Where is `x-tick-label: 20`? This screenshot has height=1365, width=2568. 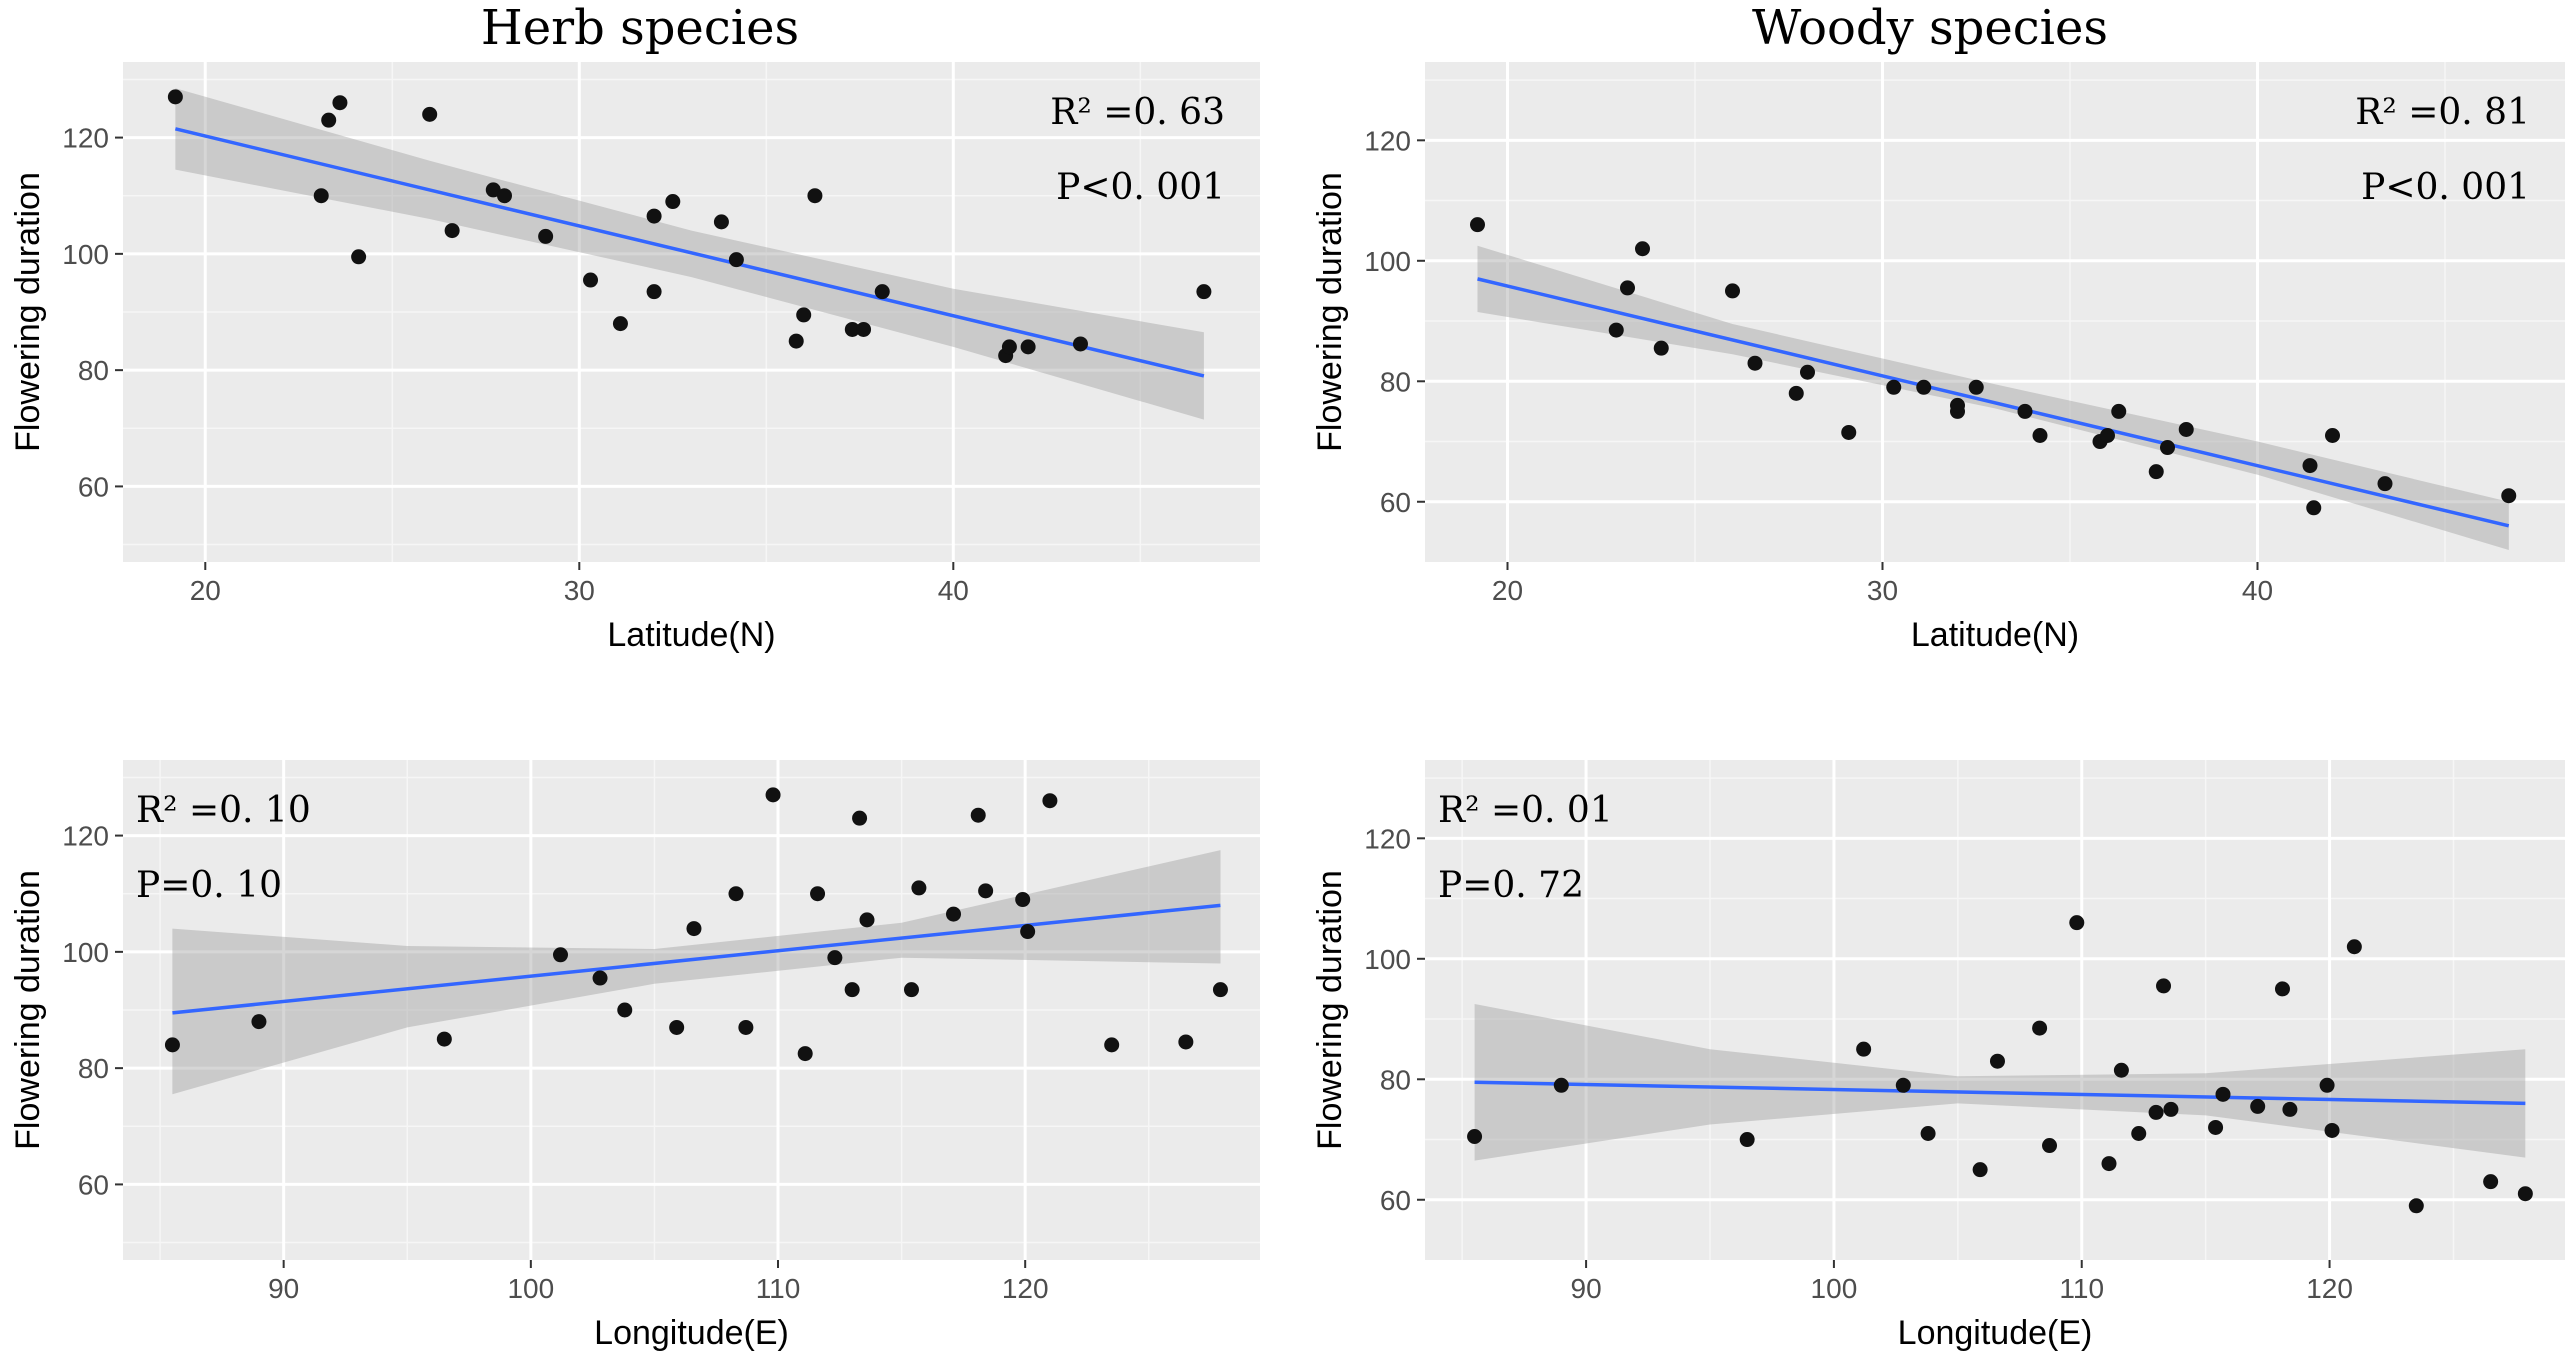
x-tick-label: 20 is located at coordinates (1507, 590).